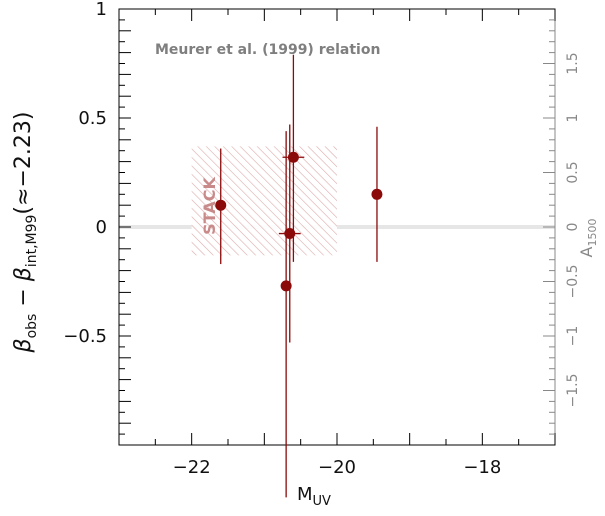 The width and height of the screenshot is (605, 516). What do you see at coordinates (337, 467) in the screenshot?
I see `x-tick-label: −20` at bounding box center [337, 467].